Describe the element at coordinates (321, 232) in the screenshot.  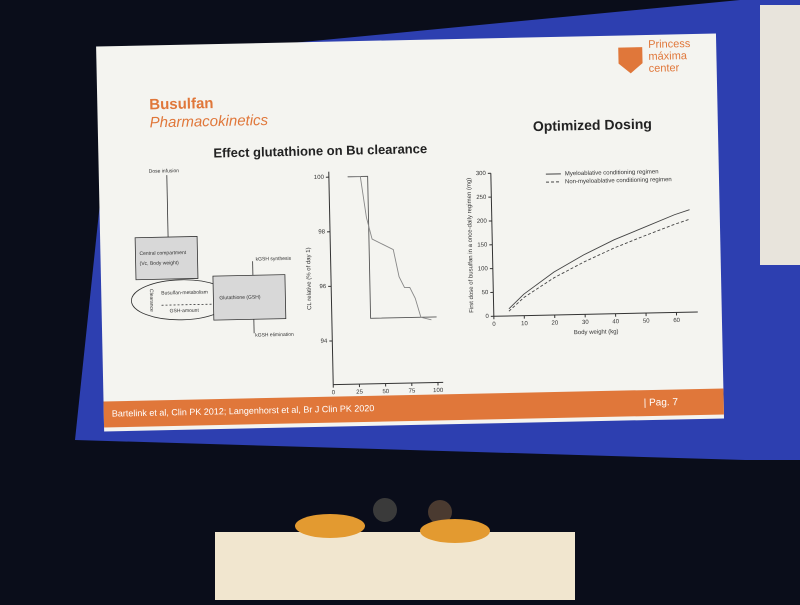
I see `y-tick-label: 98` at that location.